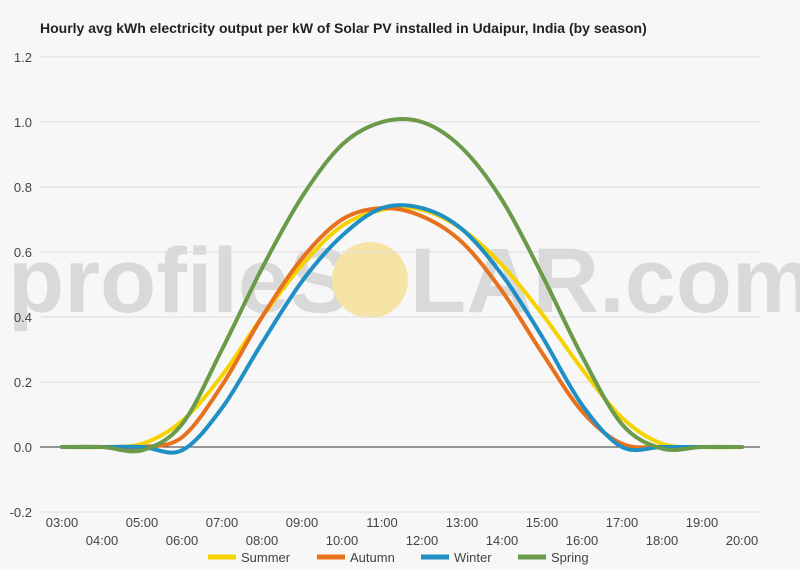  Describe the element at coordinates (23, 447) in the screenshot. I see `y-tick-label: 0.0` at that location.